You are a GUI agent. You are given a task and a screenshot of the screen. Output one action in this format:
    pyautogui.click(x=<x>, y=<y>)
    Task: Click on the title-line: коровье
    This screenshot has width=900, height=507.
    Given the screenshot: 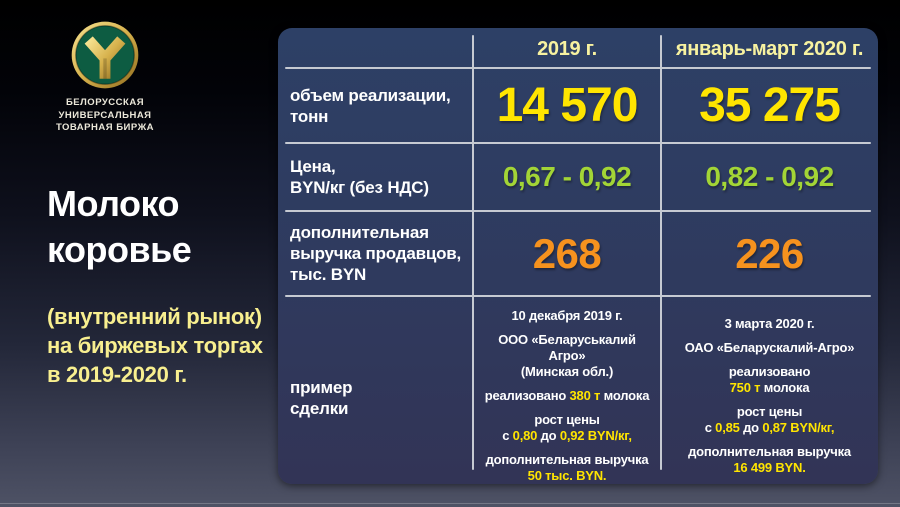 What is the action you would take?
    pyautogui.click(x=119, y=249)
    